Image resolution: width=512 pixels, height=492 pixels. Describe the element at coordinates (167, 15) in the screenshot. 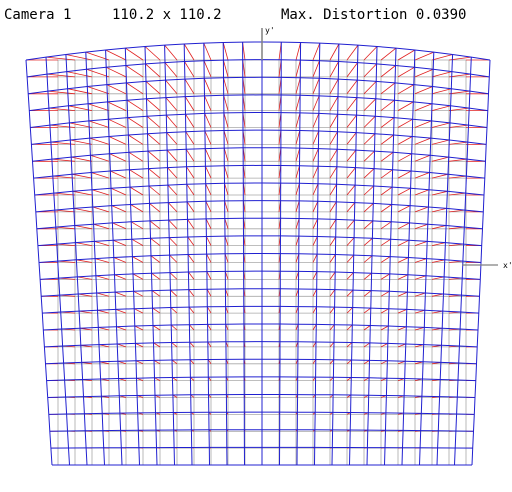

I see `dimensions-readout: 110.2 x 110.2` at that location.